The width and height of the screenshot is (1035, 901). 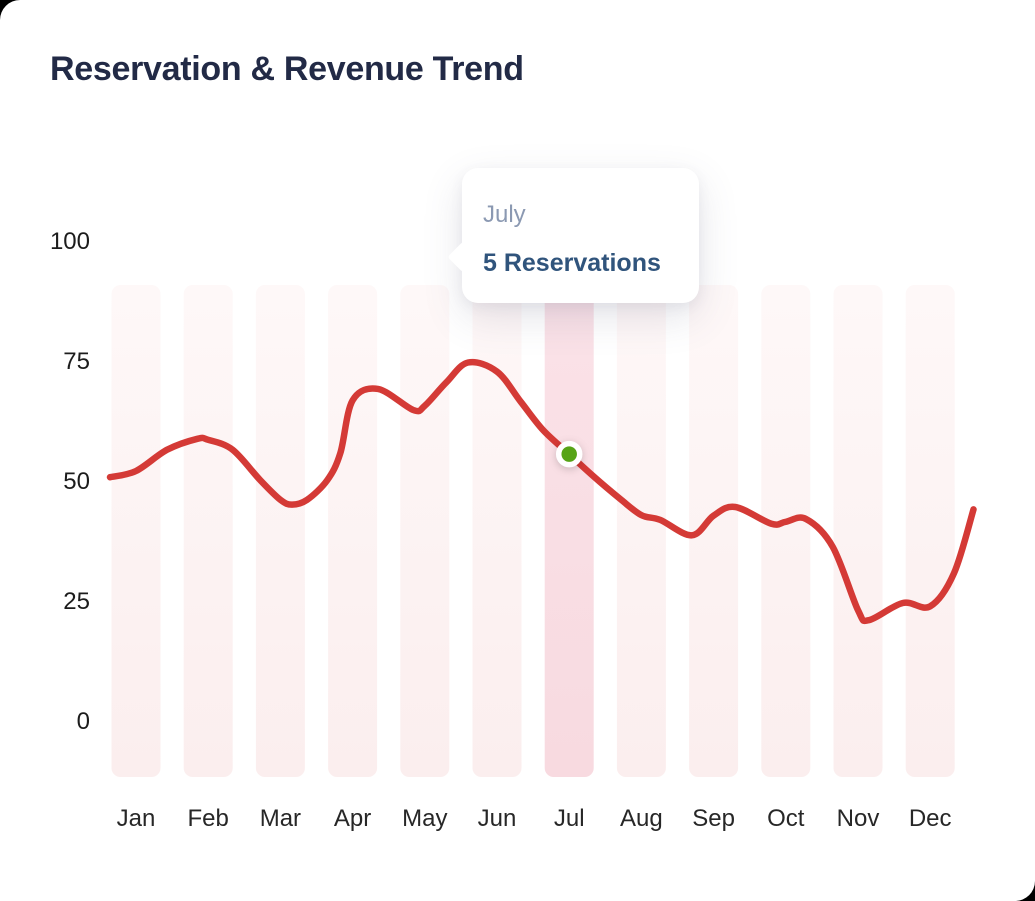 I want to click on tooltip: July 5 Reservations, so click(x=573, y=235).